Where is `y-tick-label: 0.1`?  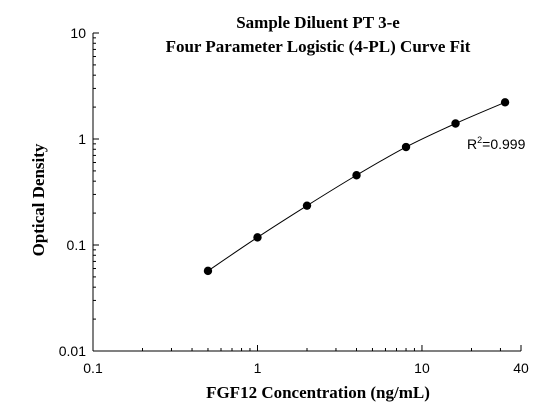
y-tick-label: 0.1 is located at coordinates (77, 245).